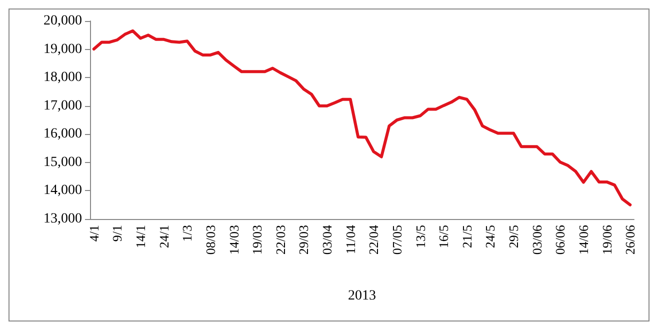 Image resolution: width=658 pixels, height=331 pixels. Describe the element at coordinates (490, 236) in the screenshot. I see `x-tick-label: 24/5` at that location.